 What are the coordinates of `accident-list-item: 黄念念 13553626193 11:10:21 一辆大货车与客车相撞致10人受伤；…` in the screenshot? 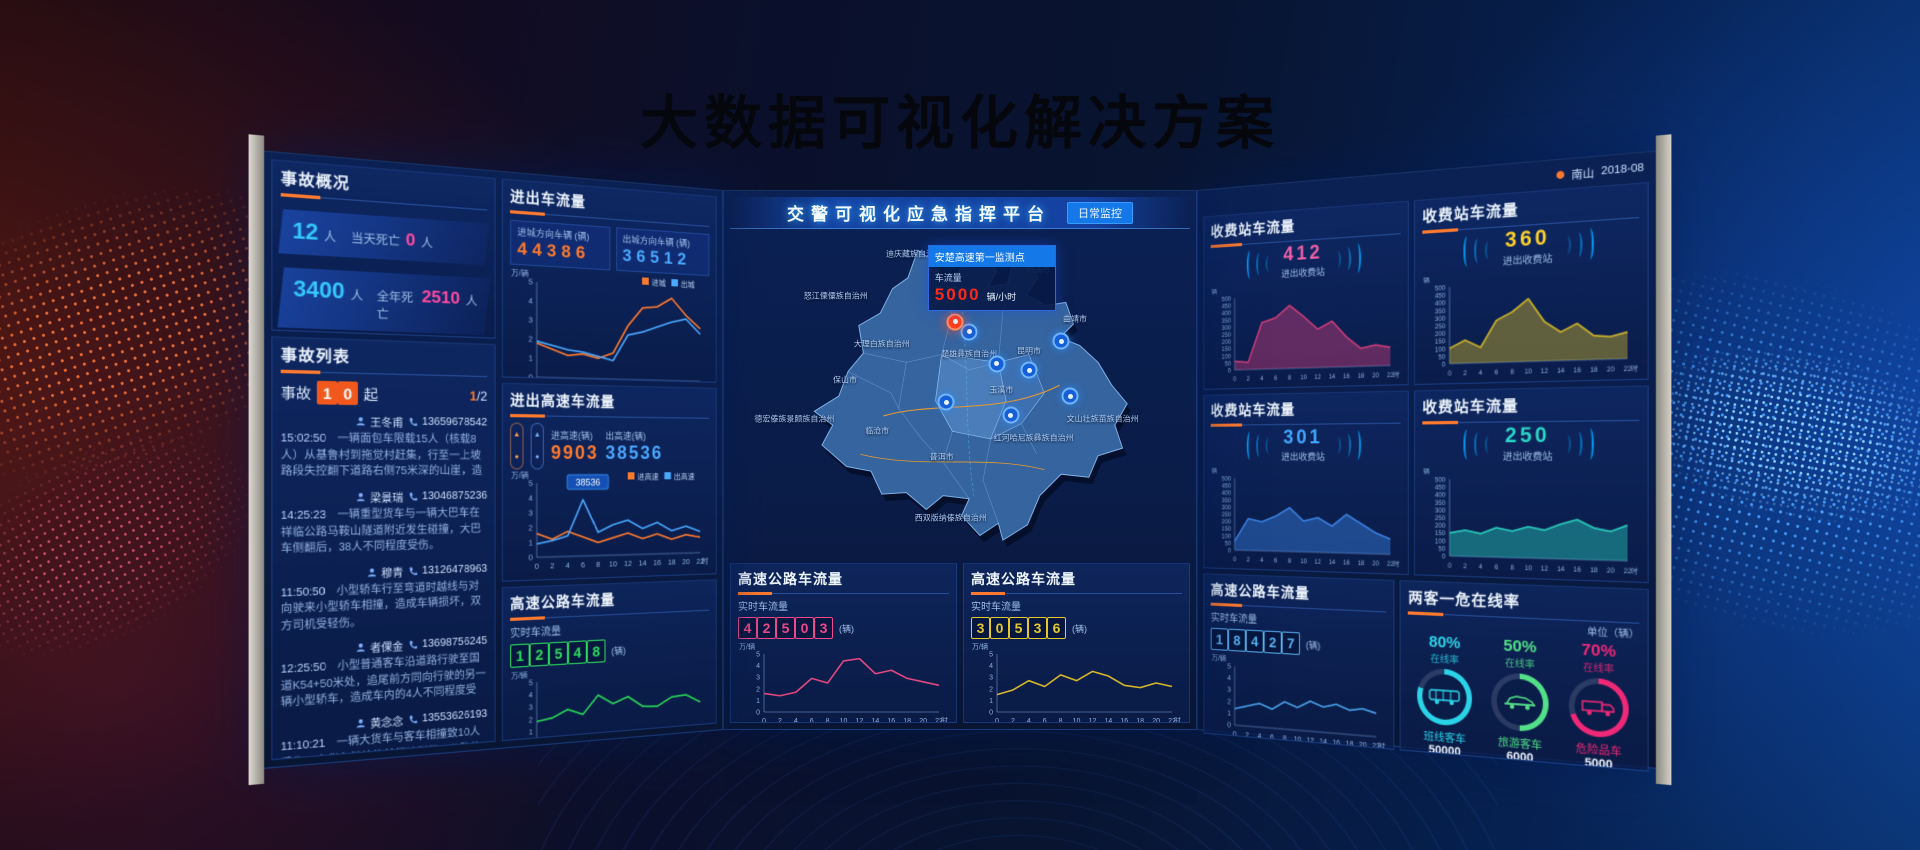 It's located at (384, 733).